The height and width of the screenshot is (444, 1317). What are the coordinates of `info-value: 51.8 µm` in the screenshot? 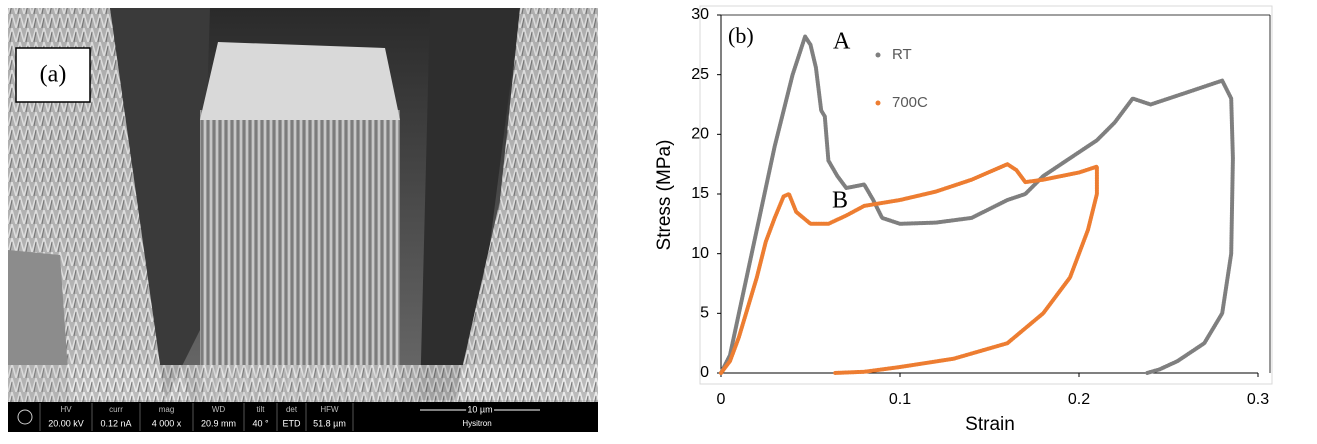 It's located at (329, 423).